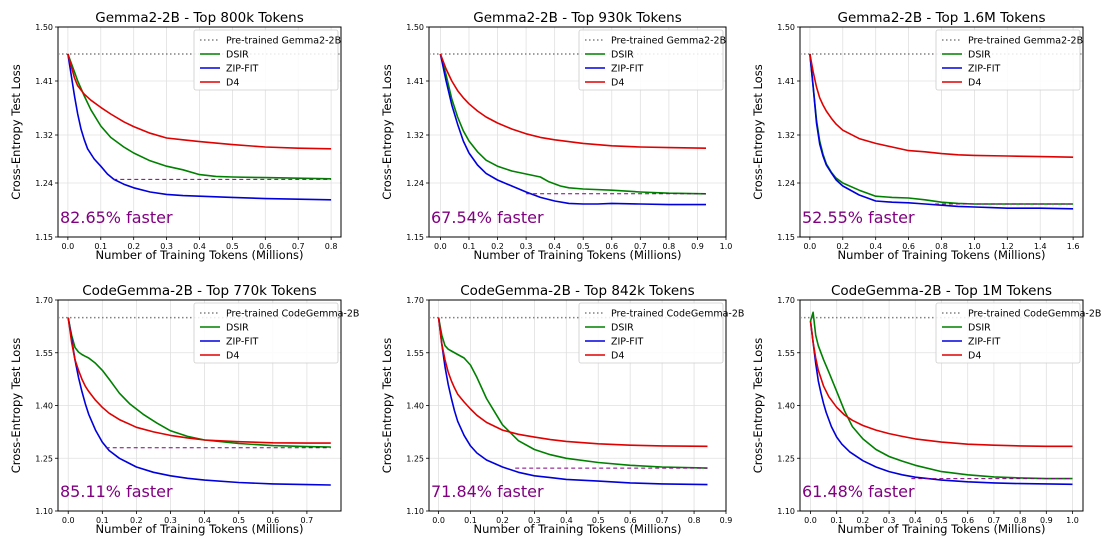 The width and height of the screenshot is (1102, 536). I want to click on y-tick-label: 1.10, so click(44, 511).